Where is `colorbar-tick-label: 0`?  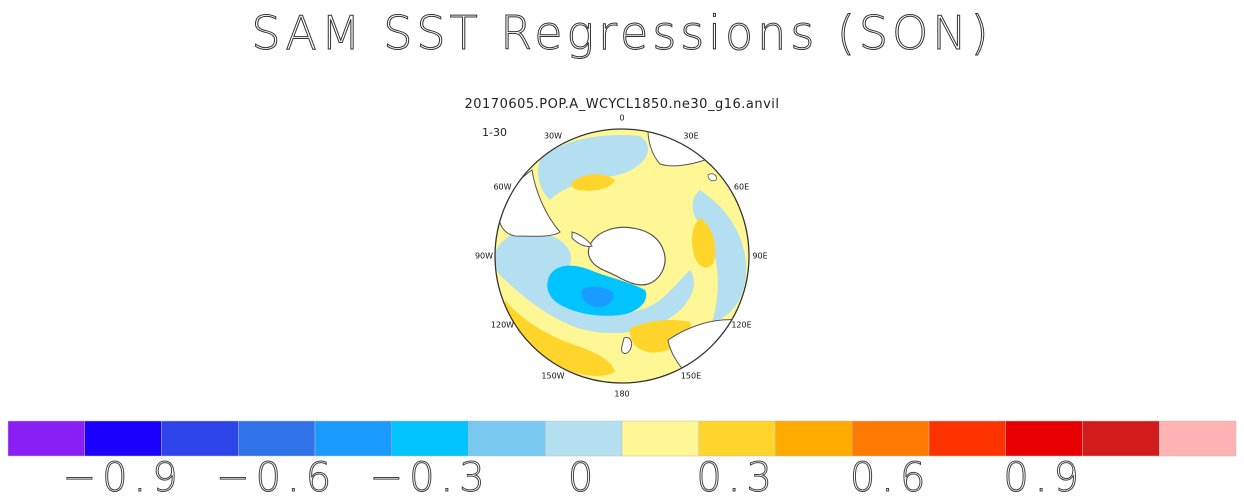 colorbar-tick-label: 0 is located at coordinates (583, 478).